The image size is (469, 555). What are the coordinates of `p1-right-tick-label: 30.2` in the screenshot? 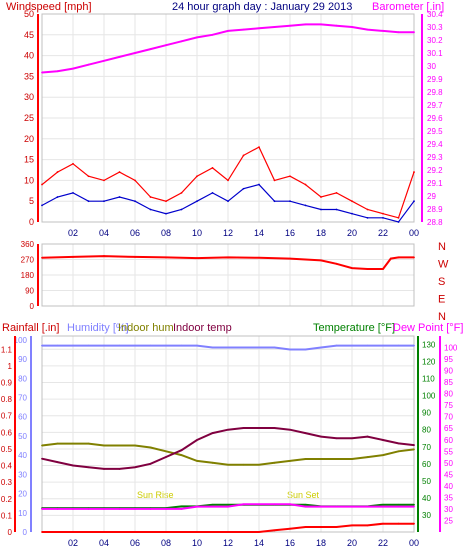 It's located at (435, 40).